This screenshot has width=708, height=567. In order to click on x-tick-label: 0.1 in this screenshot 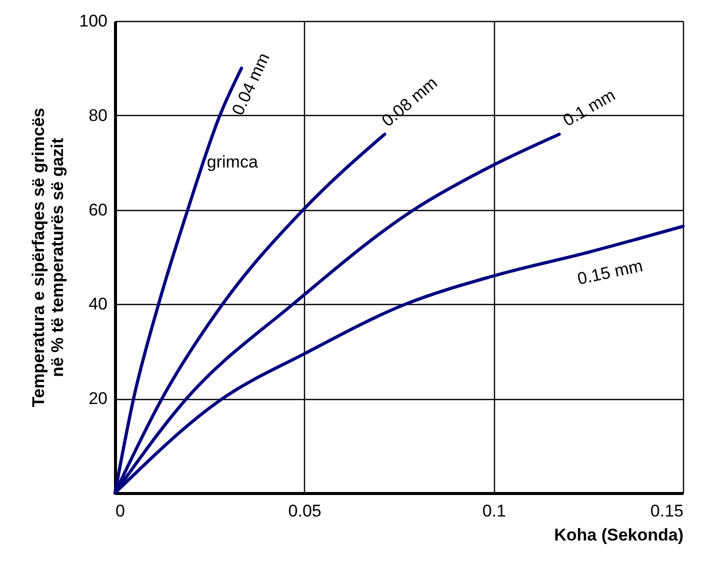, I will do `click(494, 511)`.